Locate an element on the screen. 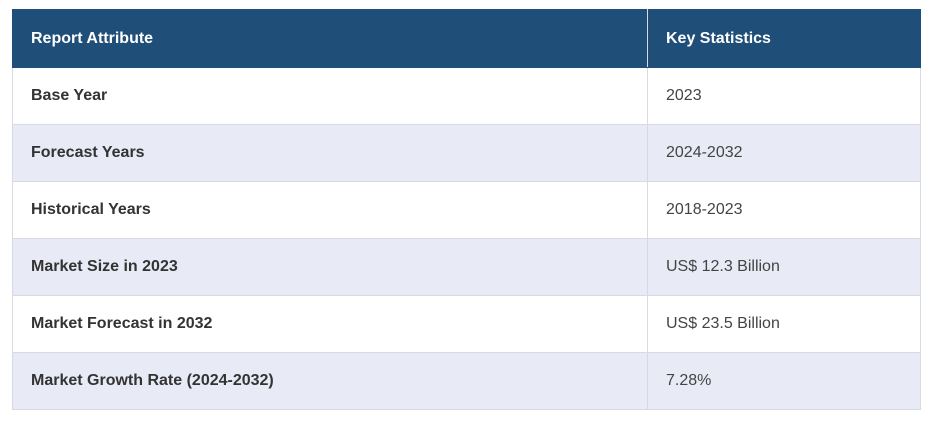 The height and width of the screenshot is (425, 935). row-value-cell: 2018-2023 is located at coordinates (784, 210).